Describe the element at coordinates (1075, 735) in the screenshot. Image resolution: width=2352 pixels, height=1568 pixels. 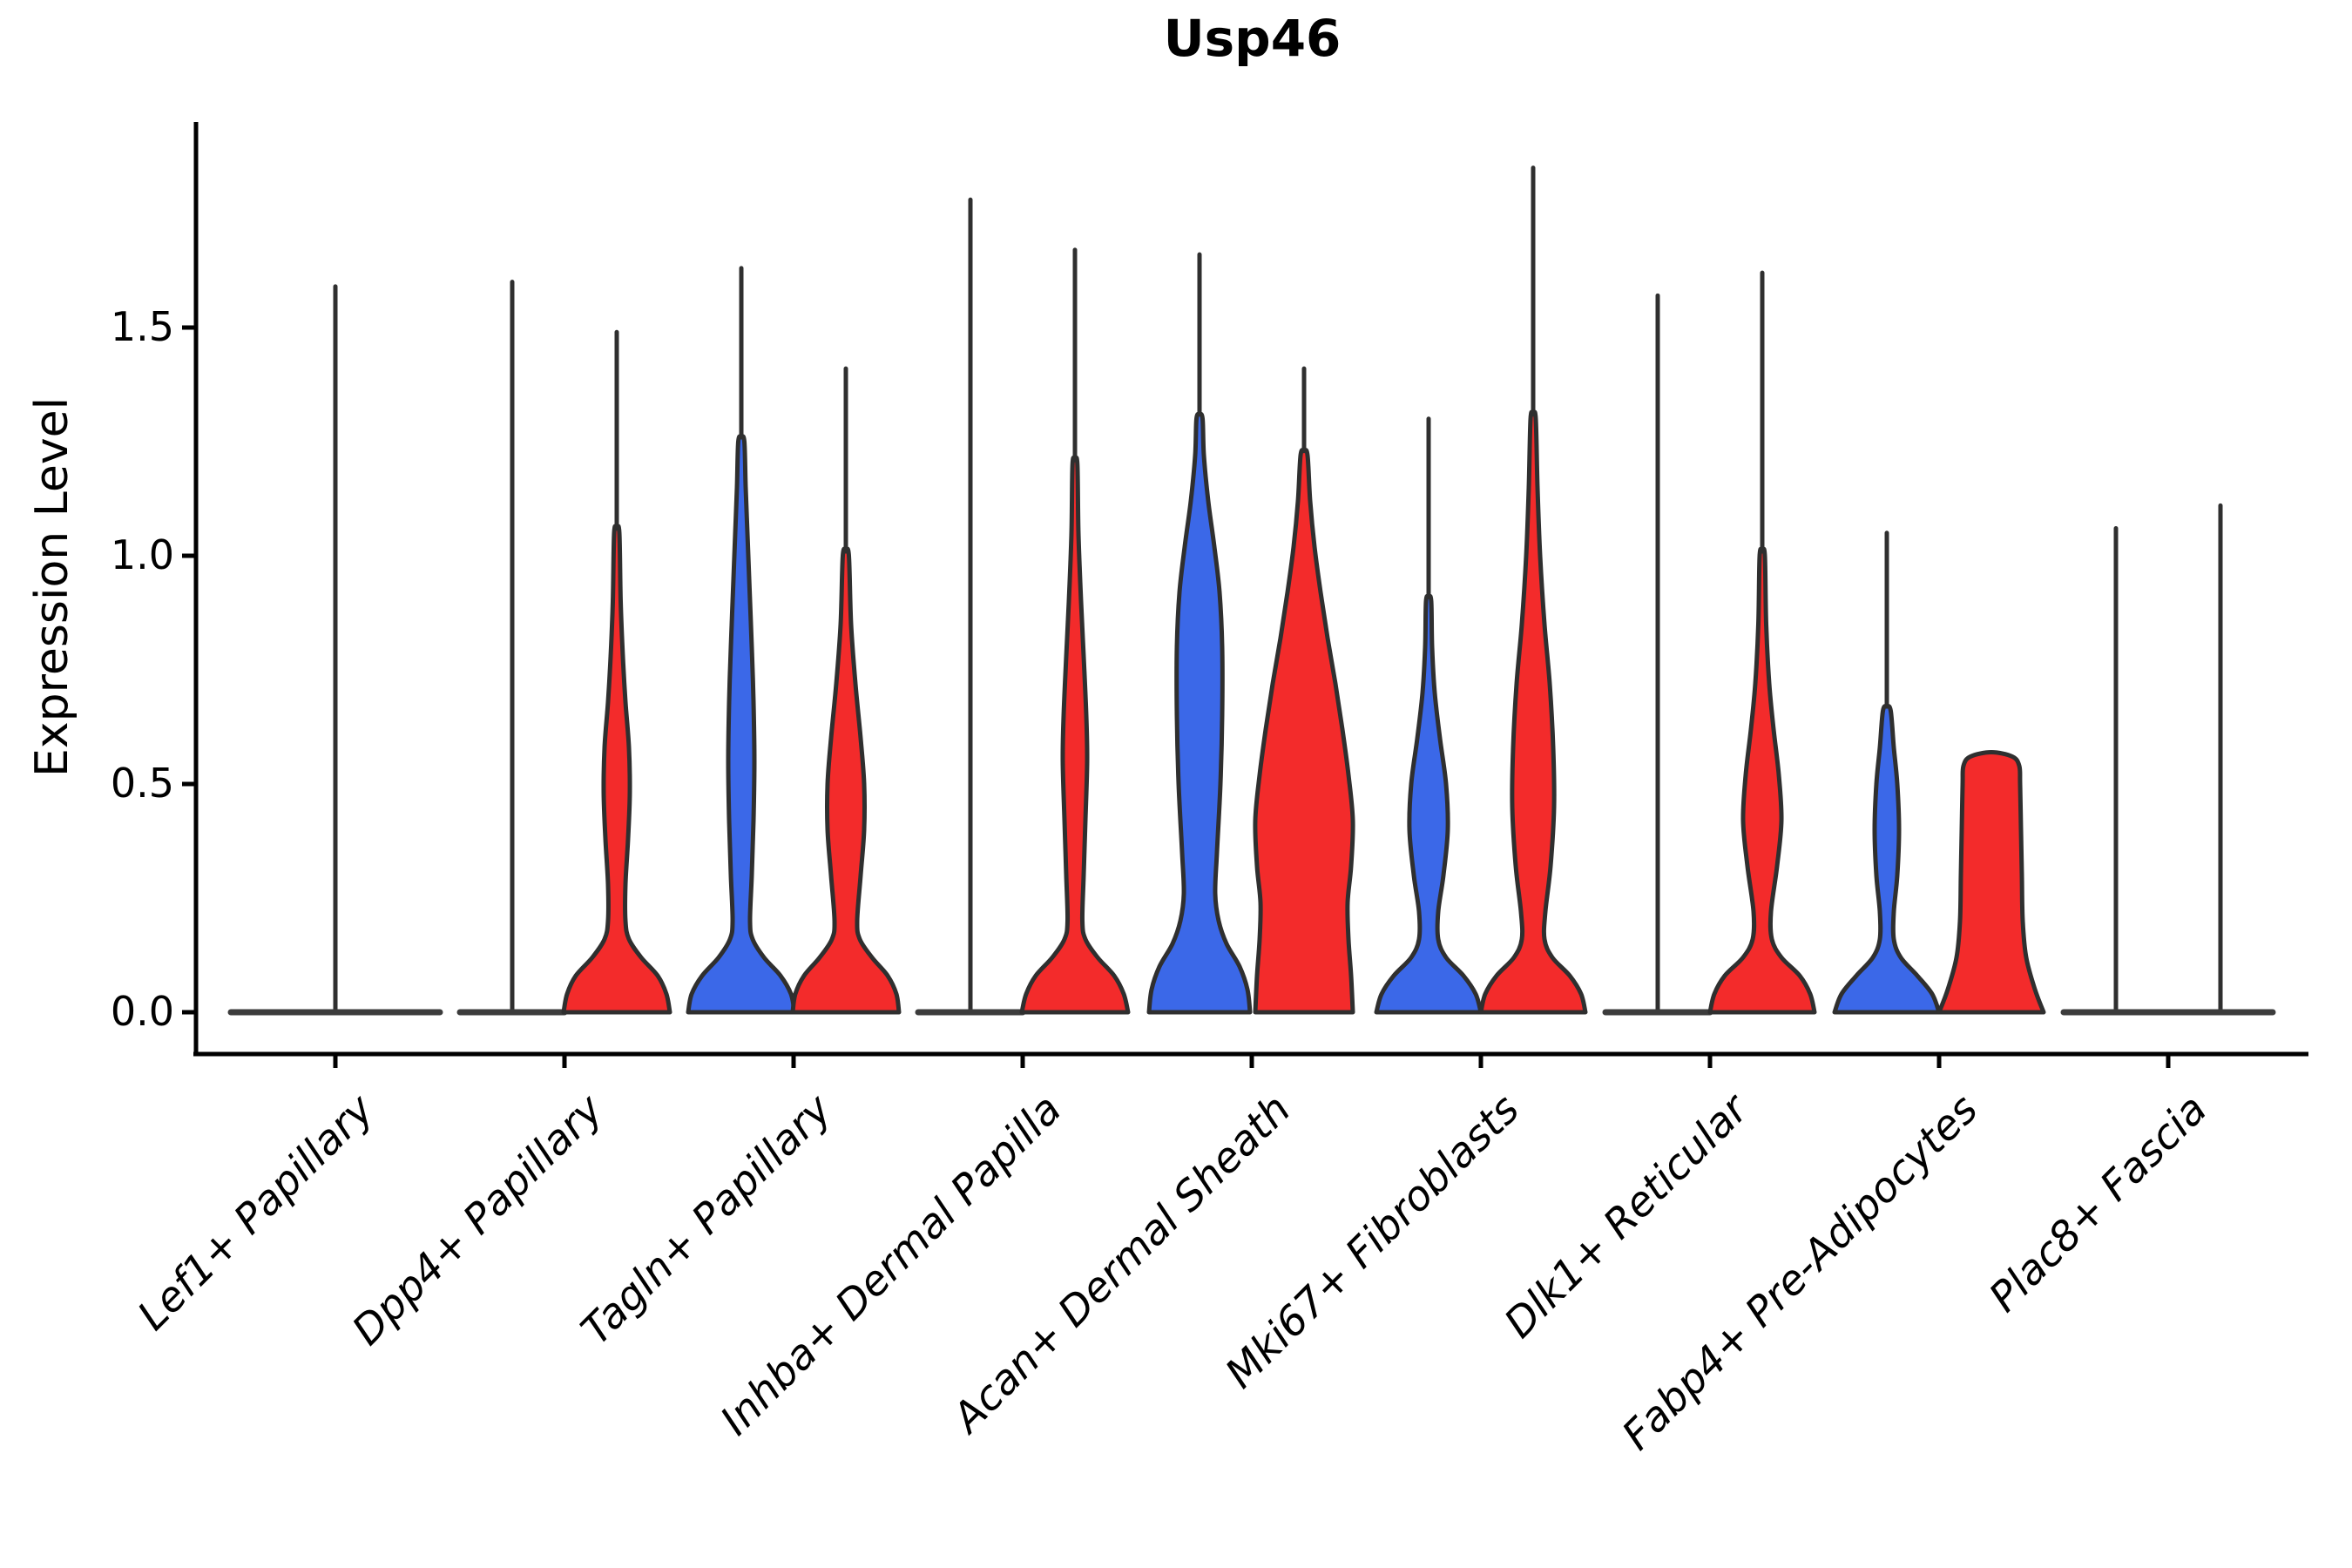
I see `violin-inhba-dermal-papilla-red` at that location.